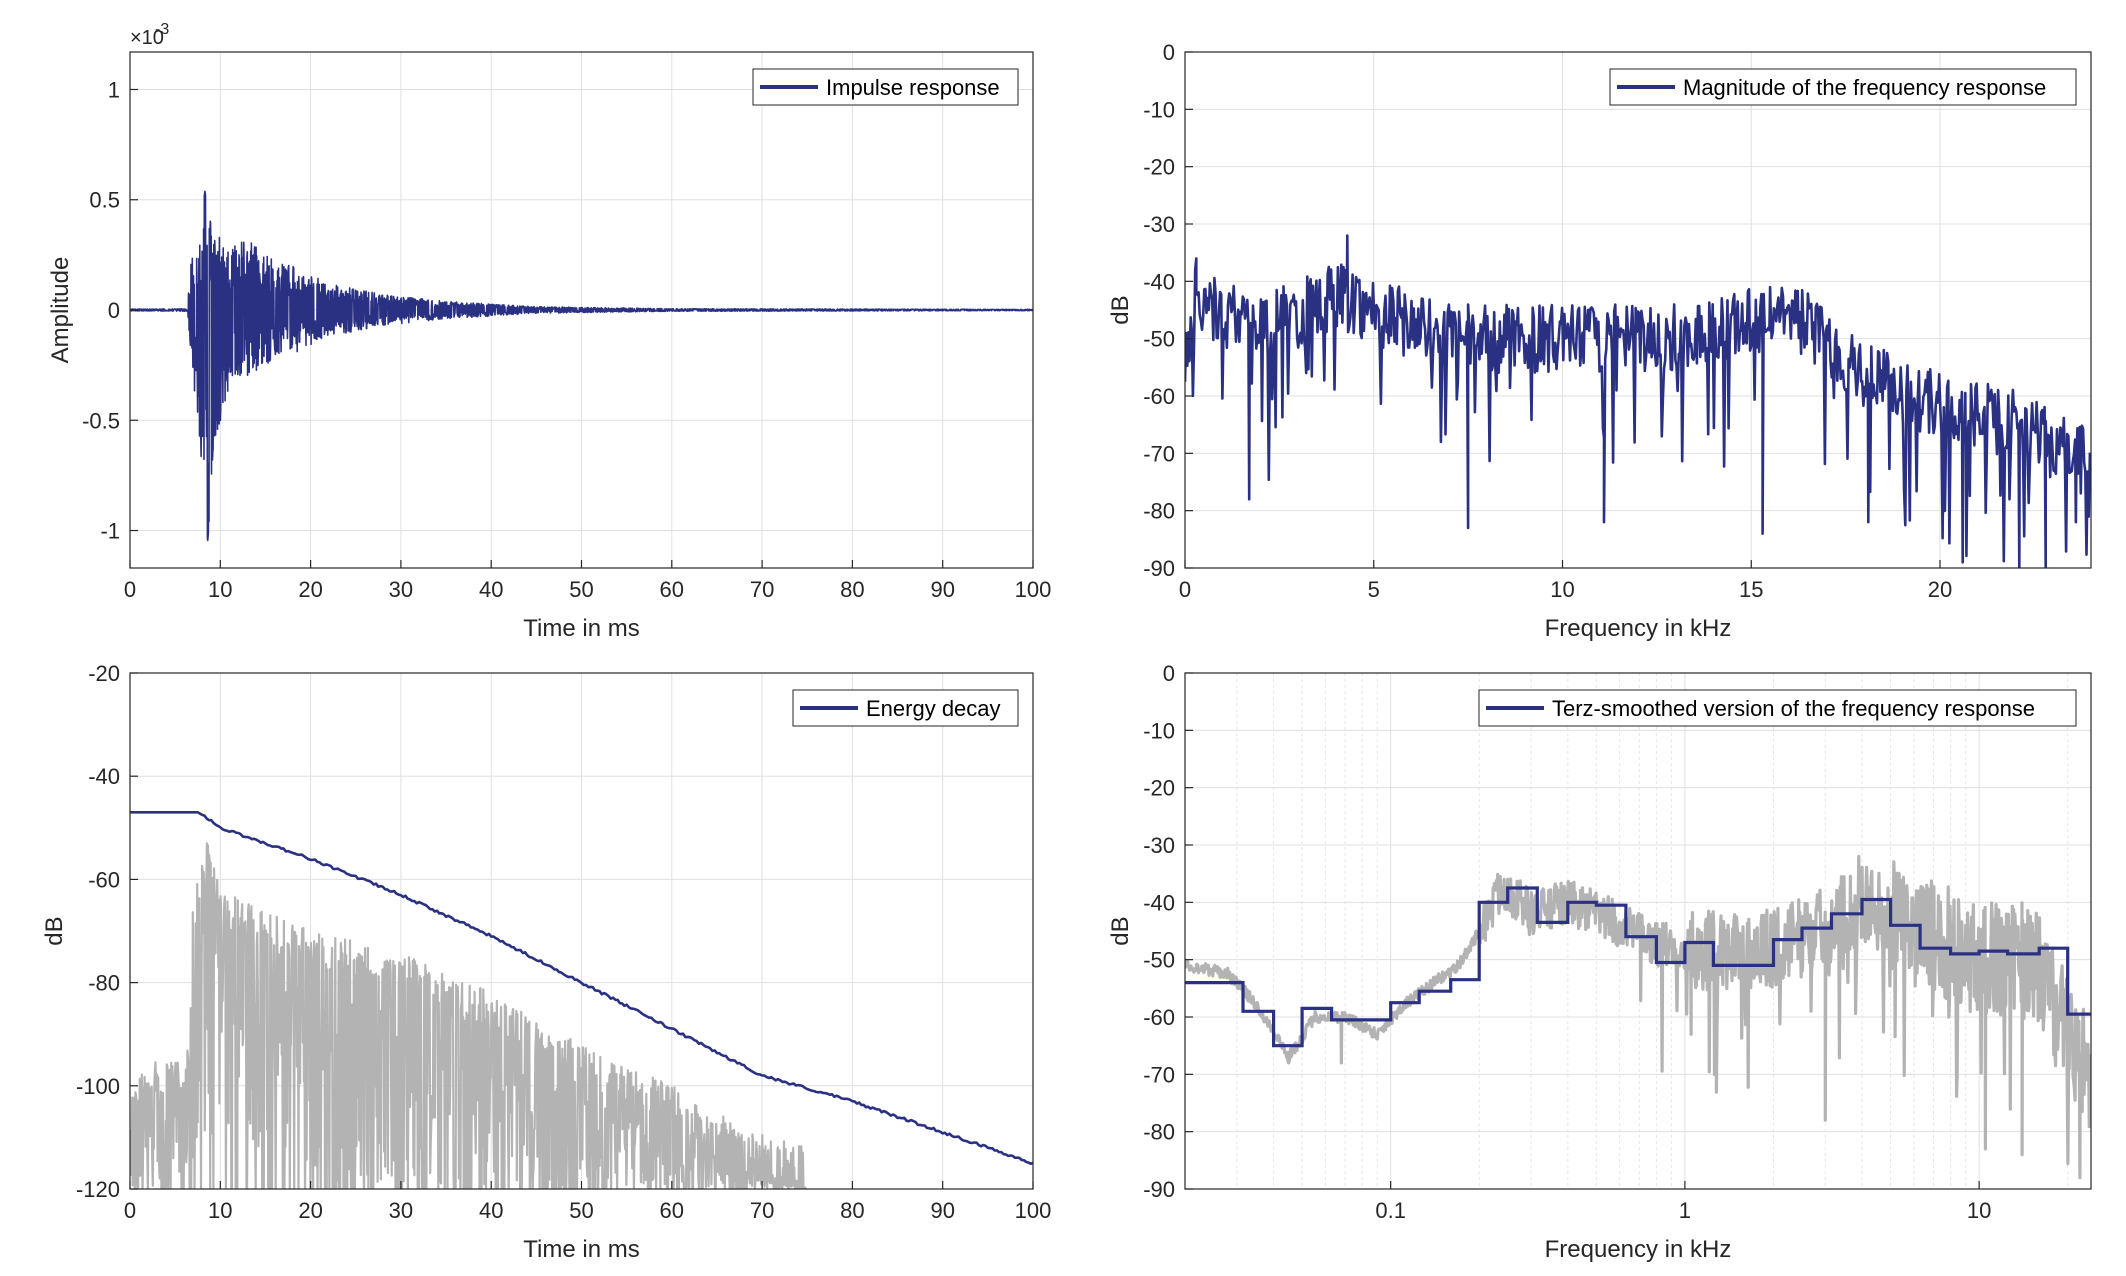  Describe the element at coordinates (762, 589) in the screenshot. I see `impulse-x-tick-label: 70` at that location.